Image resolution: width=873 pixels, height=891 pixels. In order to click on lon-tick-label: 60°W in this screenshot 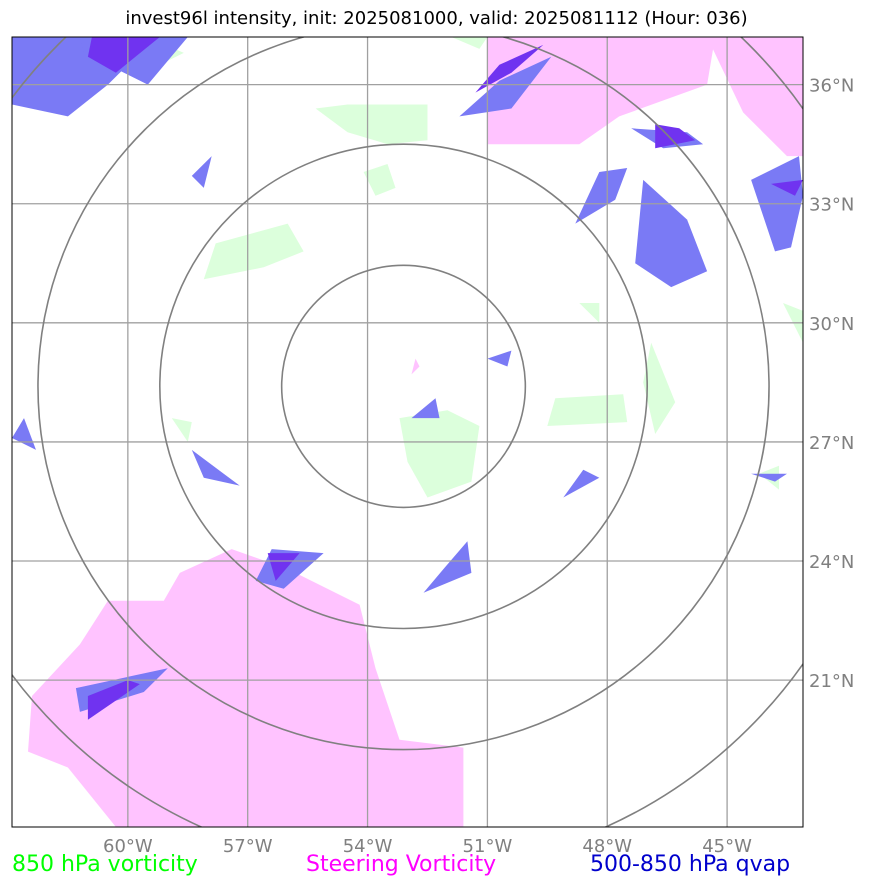, I will do `click(128, 846)`.